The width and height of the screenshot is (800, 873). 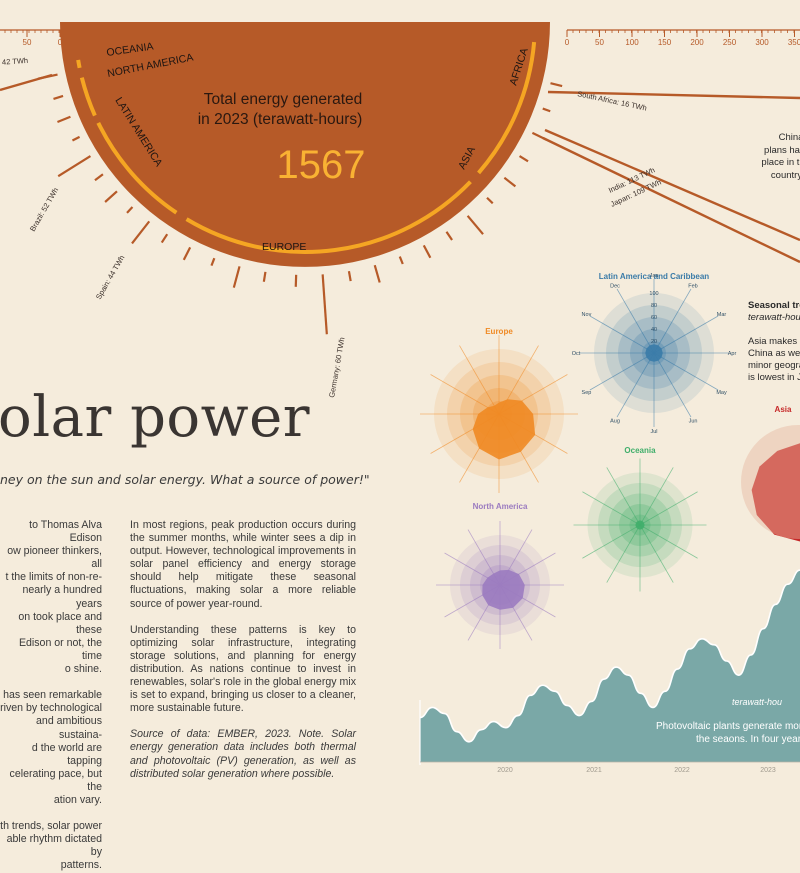 I want to click on radial-title: Europe, so click(x=499, y=331).